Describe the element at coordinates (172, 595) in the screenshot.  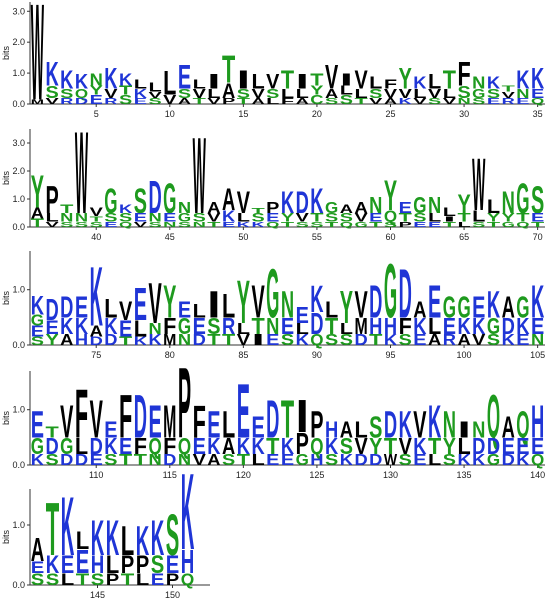
I see `x-tick-label: 150` at that location.